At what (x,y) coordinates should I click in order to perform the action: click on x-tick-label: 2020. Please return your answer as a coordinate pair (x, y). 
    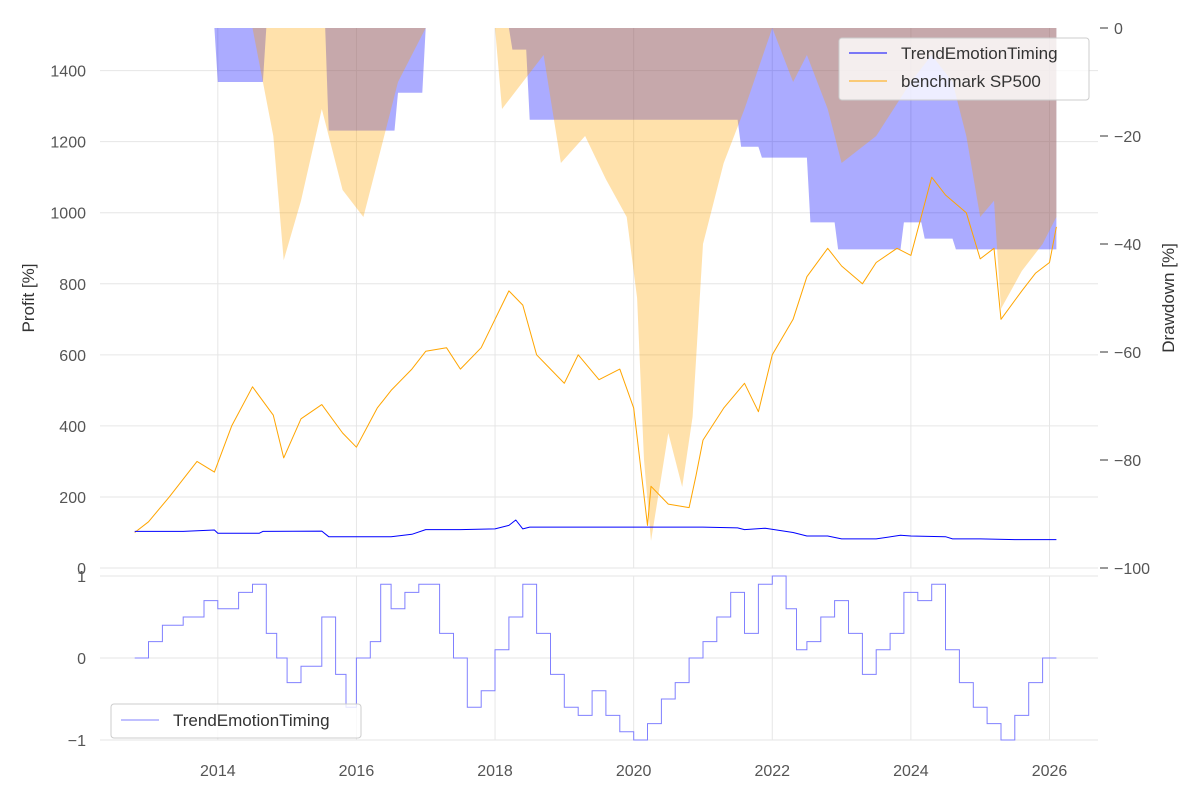
    Looking at the image, I should click on (634, 771).